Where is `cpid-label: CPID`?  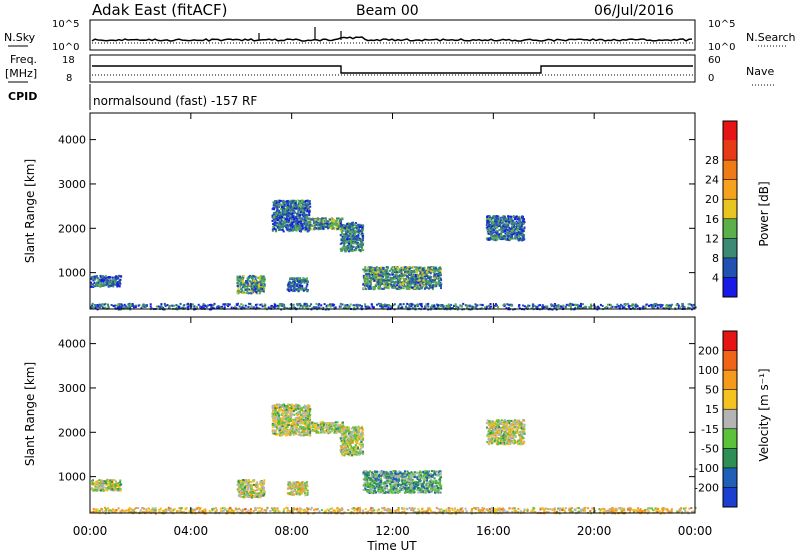 cpid-label: CPID is located at coordinates (22, 96).